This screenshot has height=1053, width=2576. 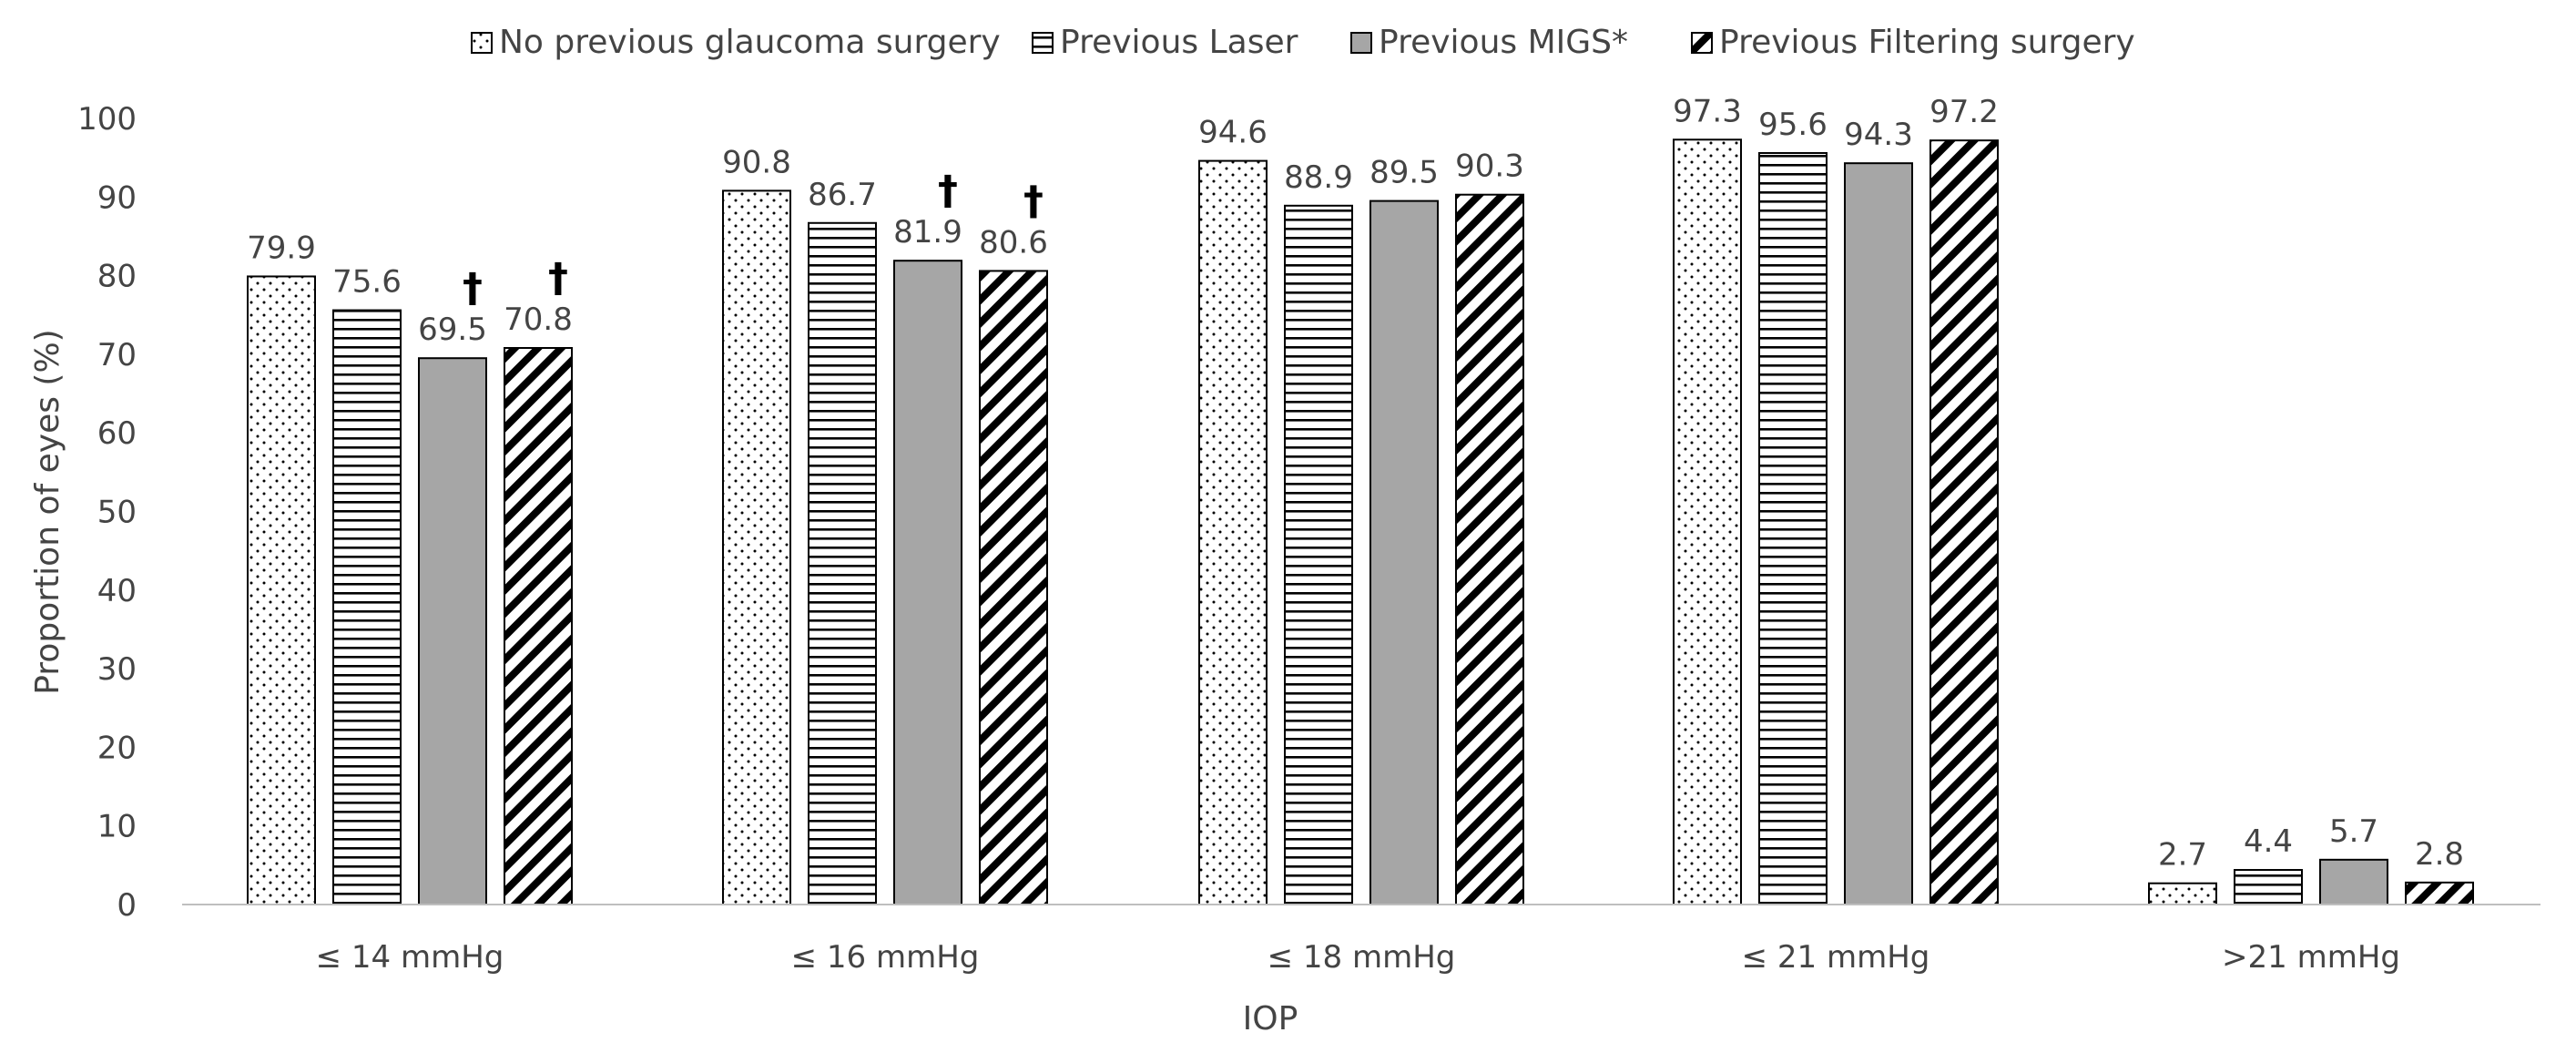 I want to click on data-label: 97.2, so click(x=1964, y=112).